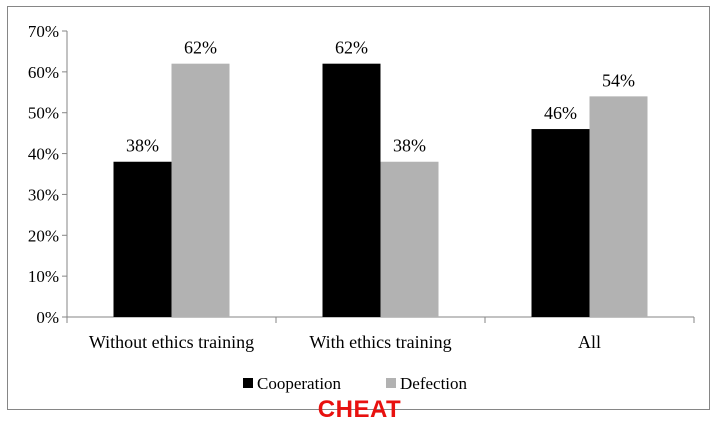  I want to click on data-label: 46%, so click(560, 113).